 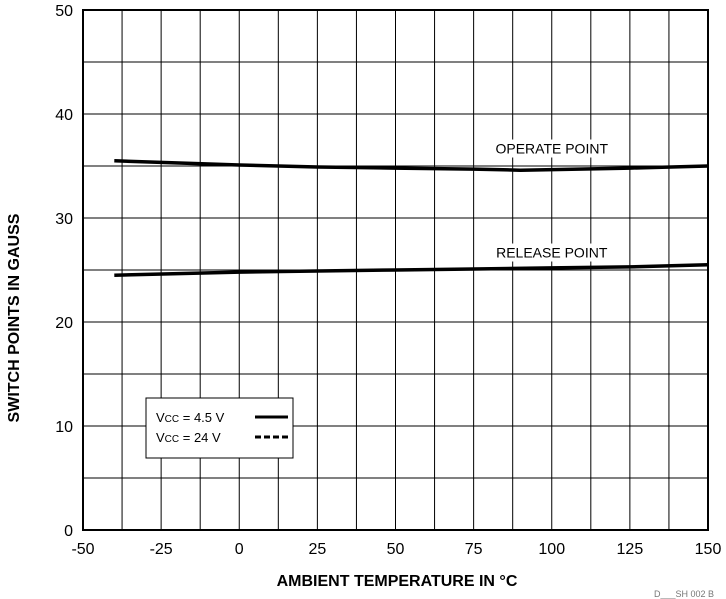 I want to click on x-tick-label: 150, so click(x=708, y=549).